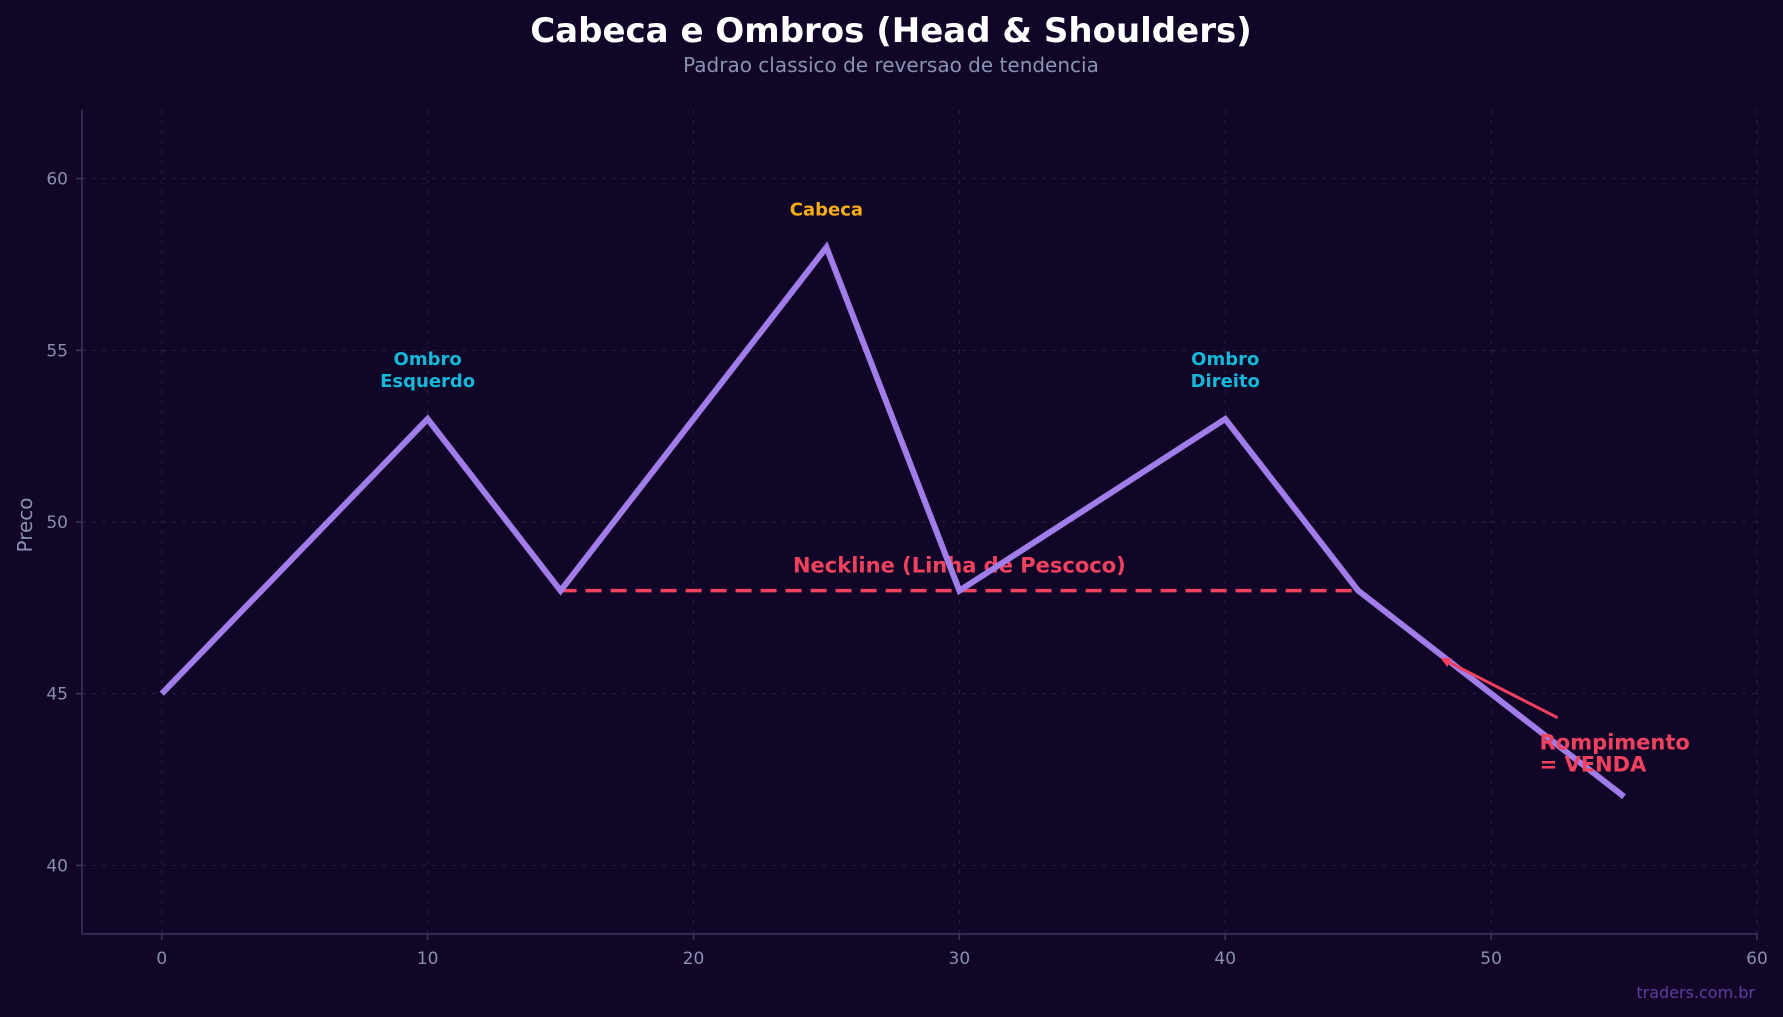 This screenshot has height=1017, width=1783. What do you see at coordinates (1565, 717) in the screenshot?
I see `breakout-annotation: Rompimento = VENDA` at bounding box center [1565, 717].